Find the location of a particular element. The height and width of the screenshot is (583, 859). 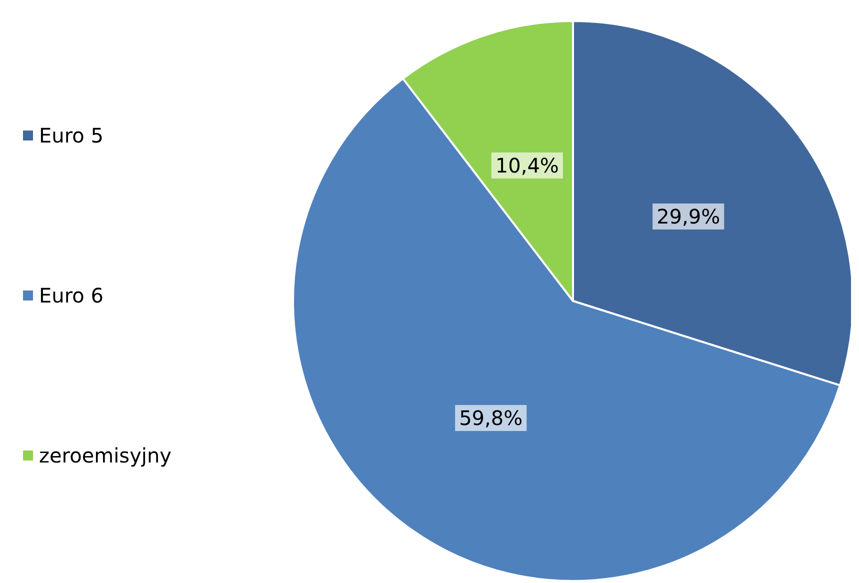

data-label: 59,8% is located at coordinates (491, 418).